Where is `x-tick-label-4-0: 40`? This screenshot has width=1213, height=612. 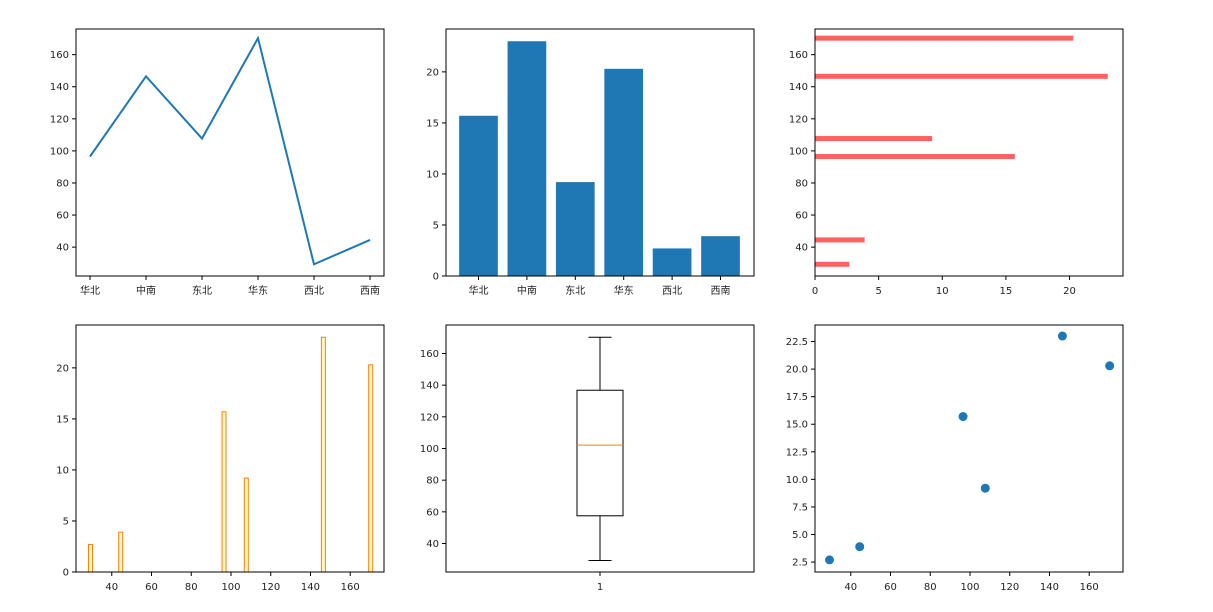 x-tick-label-4-0: 40 is located at coordinates (111, 587).